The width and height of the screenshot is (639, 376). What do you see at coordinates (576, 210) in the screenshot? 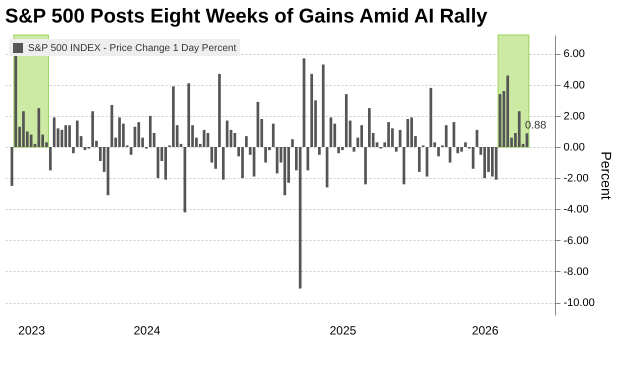
I see `y-tick-label: -4.00` at bounding box center [576, 210].